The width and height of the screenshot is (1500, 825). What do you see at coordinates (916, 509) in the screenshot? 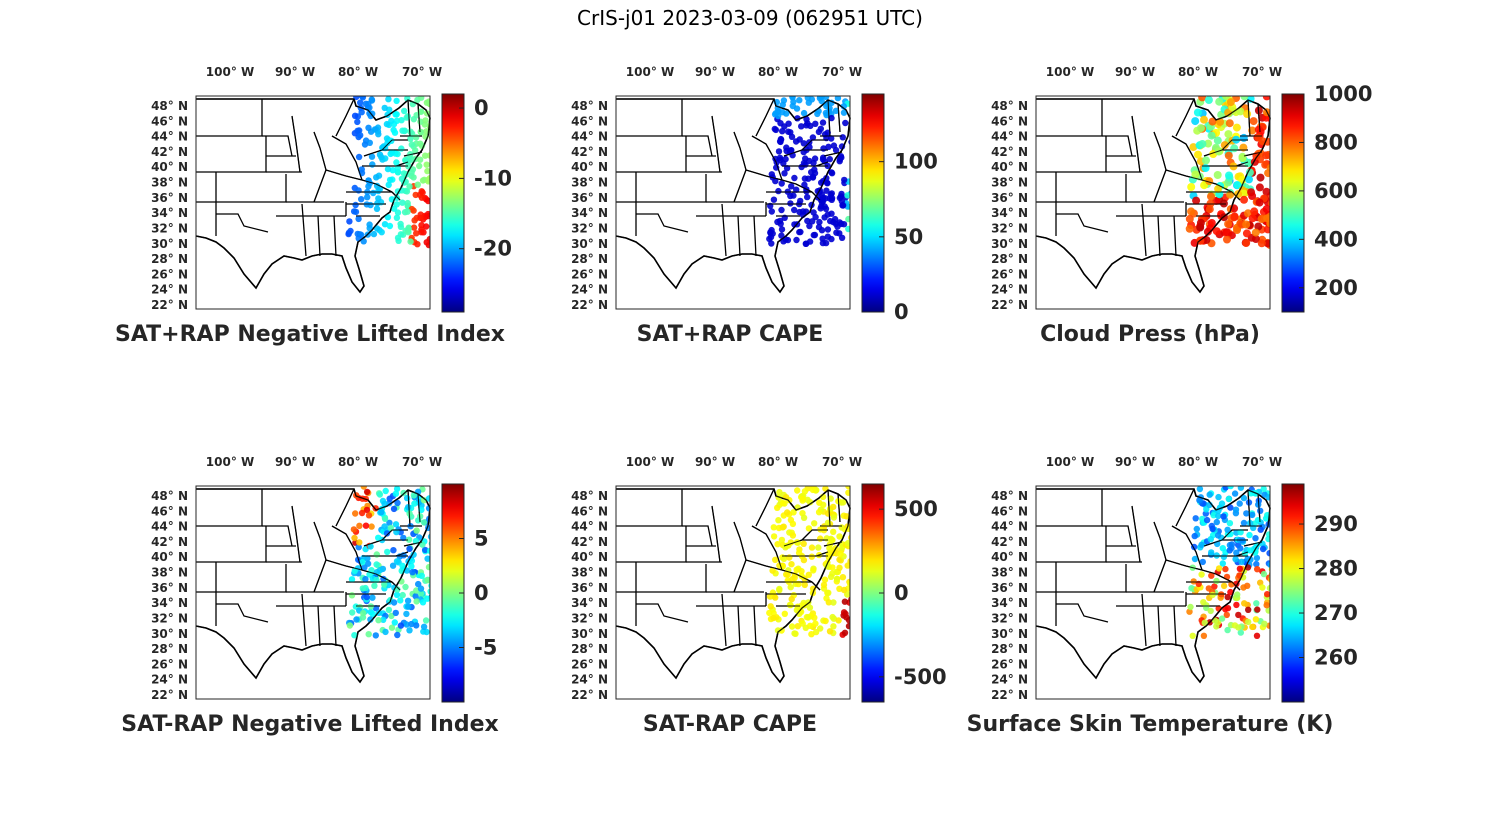
I see `colorbar-tick-label: 500` at bounding box center [916, 509].